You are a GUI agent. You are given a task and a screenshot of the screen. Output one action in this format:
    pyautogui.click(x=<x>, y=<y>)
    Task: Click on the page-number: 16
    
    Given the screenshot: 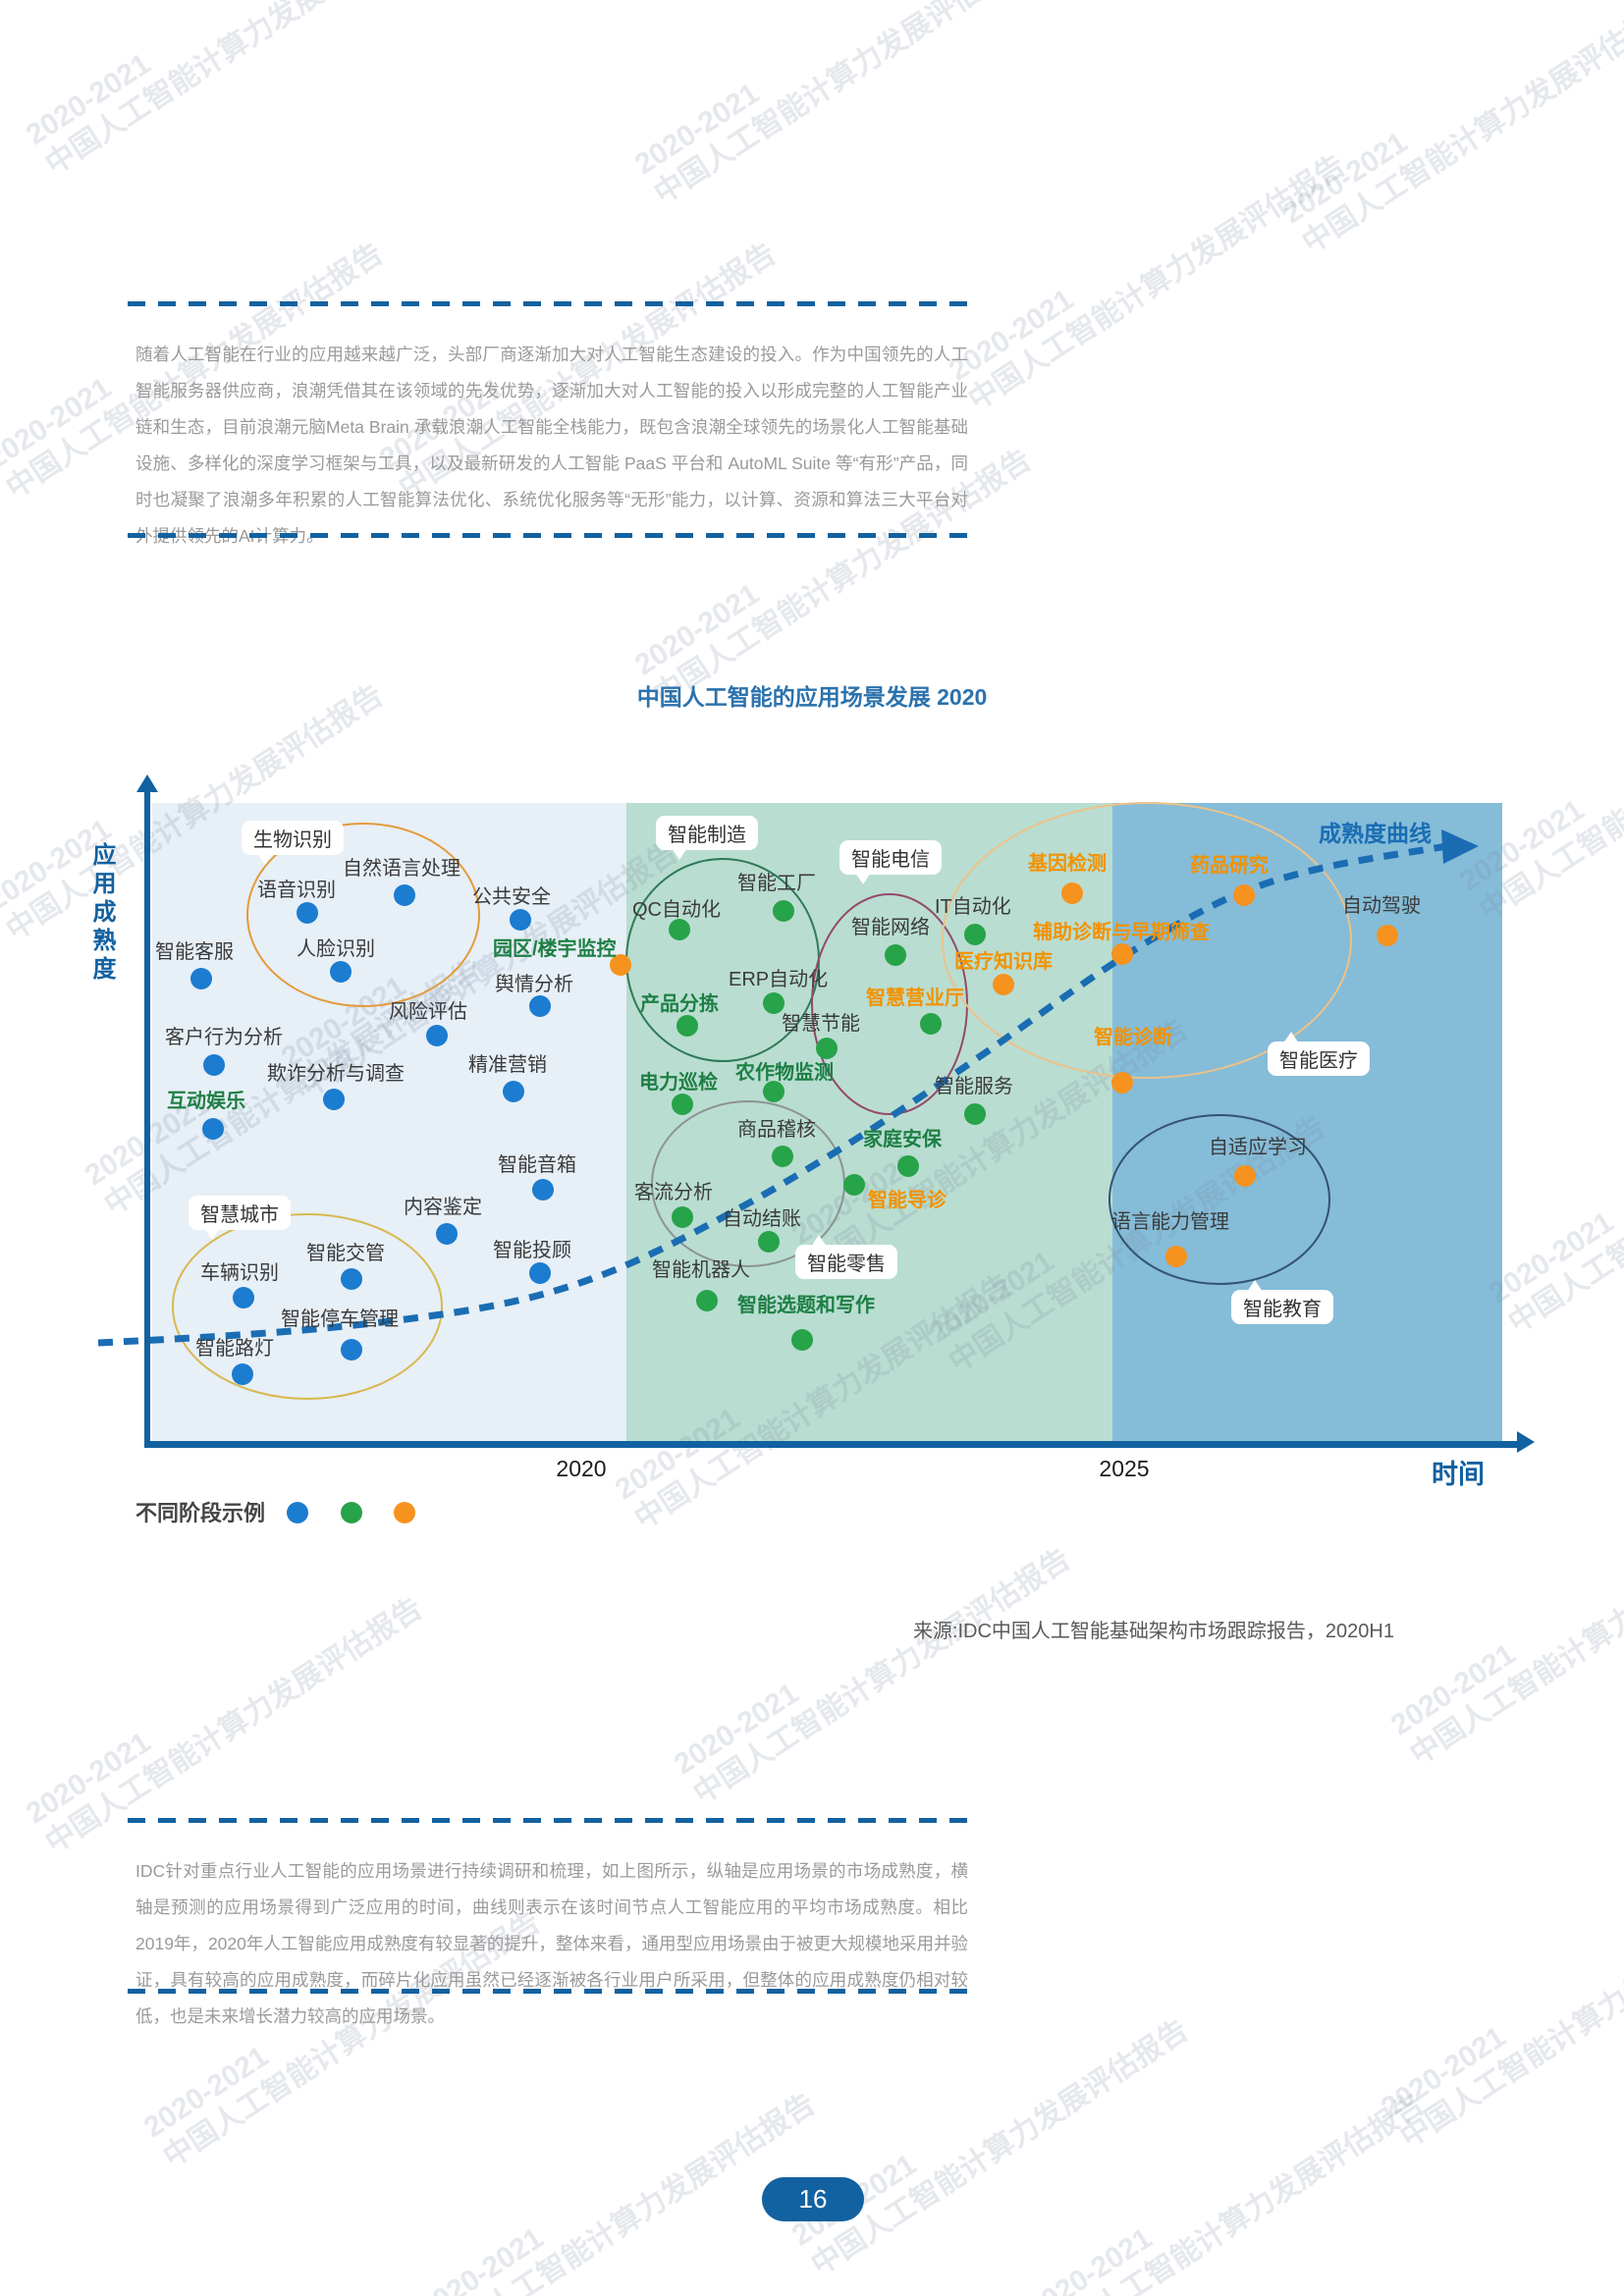 What is the action you would take?
    pyautogui.click(x=813, y=2199)
    